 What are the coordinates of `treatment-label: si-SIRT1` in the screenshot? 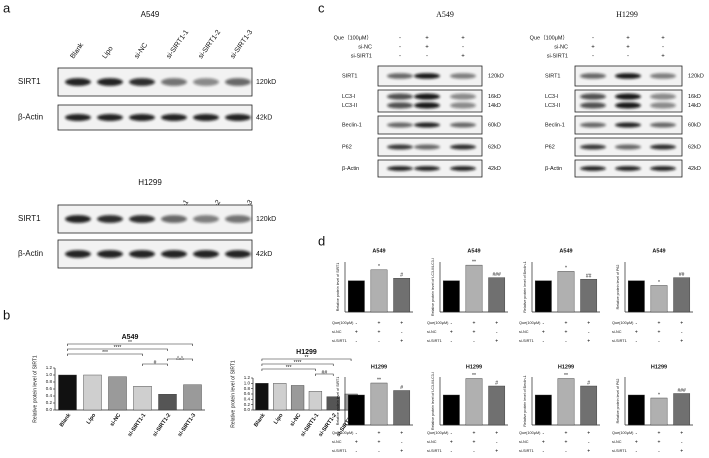 It's located at (557, 56).